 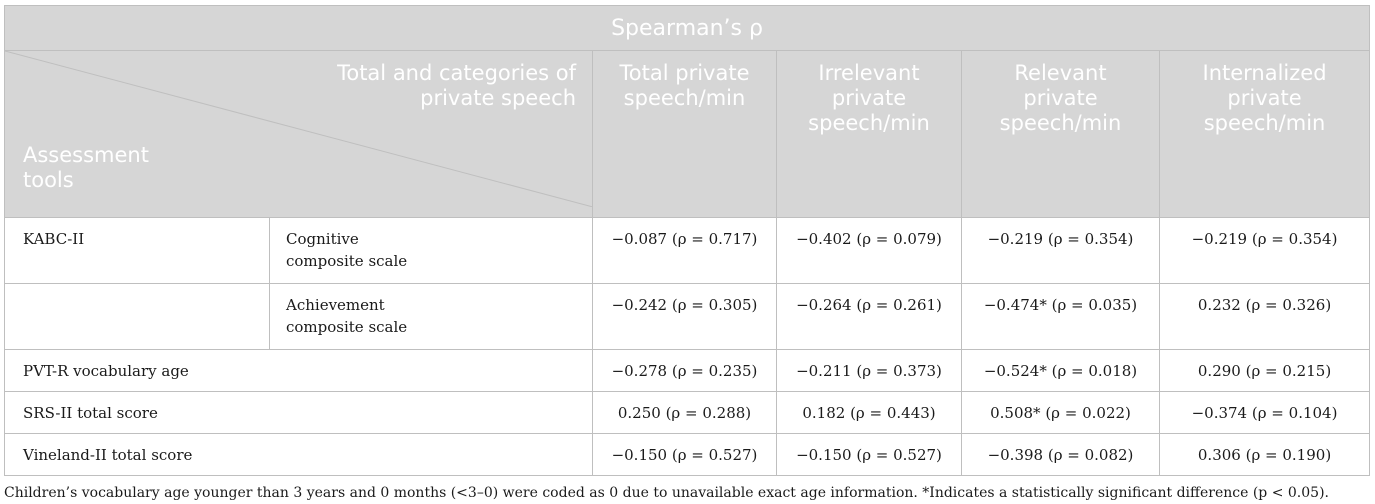 I want to click on corner-bottom-label: Assessment tools, so click(x=86, y=167).